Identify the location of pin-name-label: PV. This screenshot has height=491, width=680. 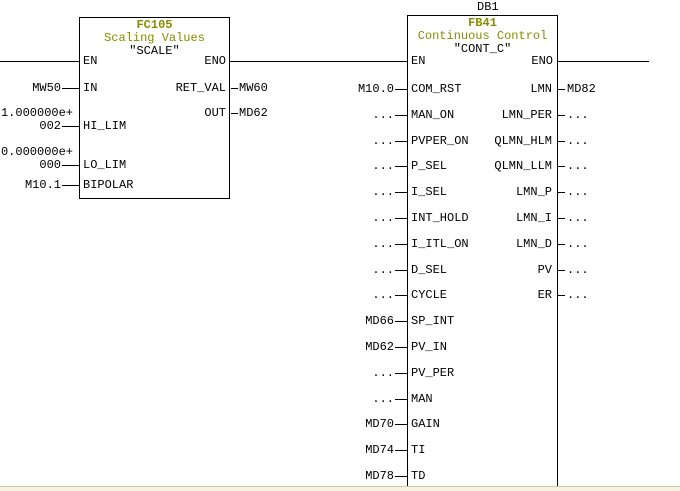
(544, 270).